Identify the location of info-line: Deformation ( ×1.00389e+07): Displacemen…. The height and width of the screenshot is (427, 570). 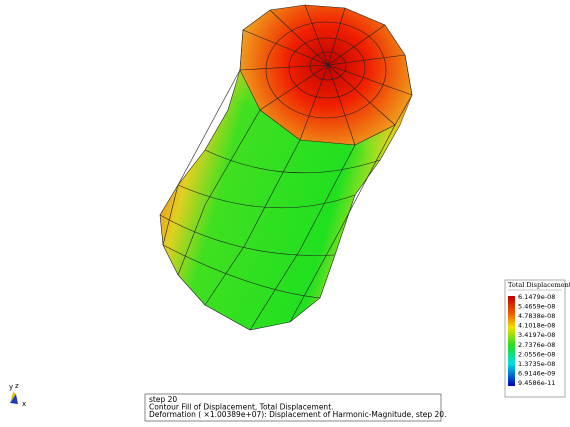
(297, 414).